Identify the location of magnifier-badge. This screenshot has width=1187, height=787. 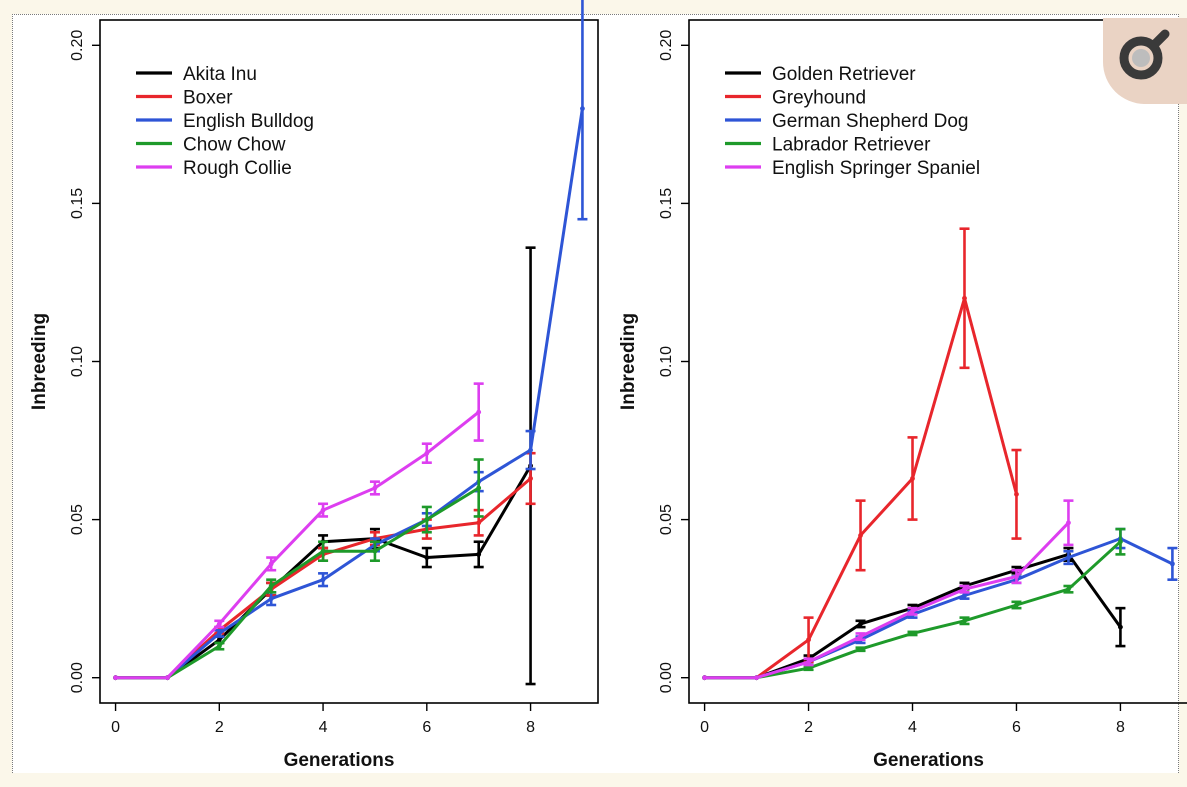
(1145, 61).